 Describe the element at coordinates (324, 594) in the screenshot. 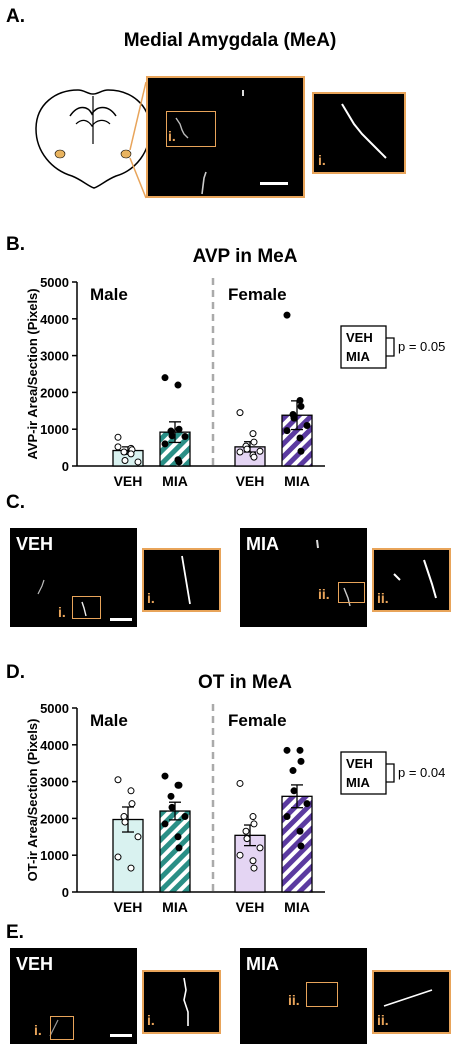

I see `panel-c-mia-roi-label: ii.` at that location.